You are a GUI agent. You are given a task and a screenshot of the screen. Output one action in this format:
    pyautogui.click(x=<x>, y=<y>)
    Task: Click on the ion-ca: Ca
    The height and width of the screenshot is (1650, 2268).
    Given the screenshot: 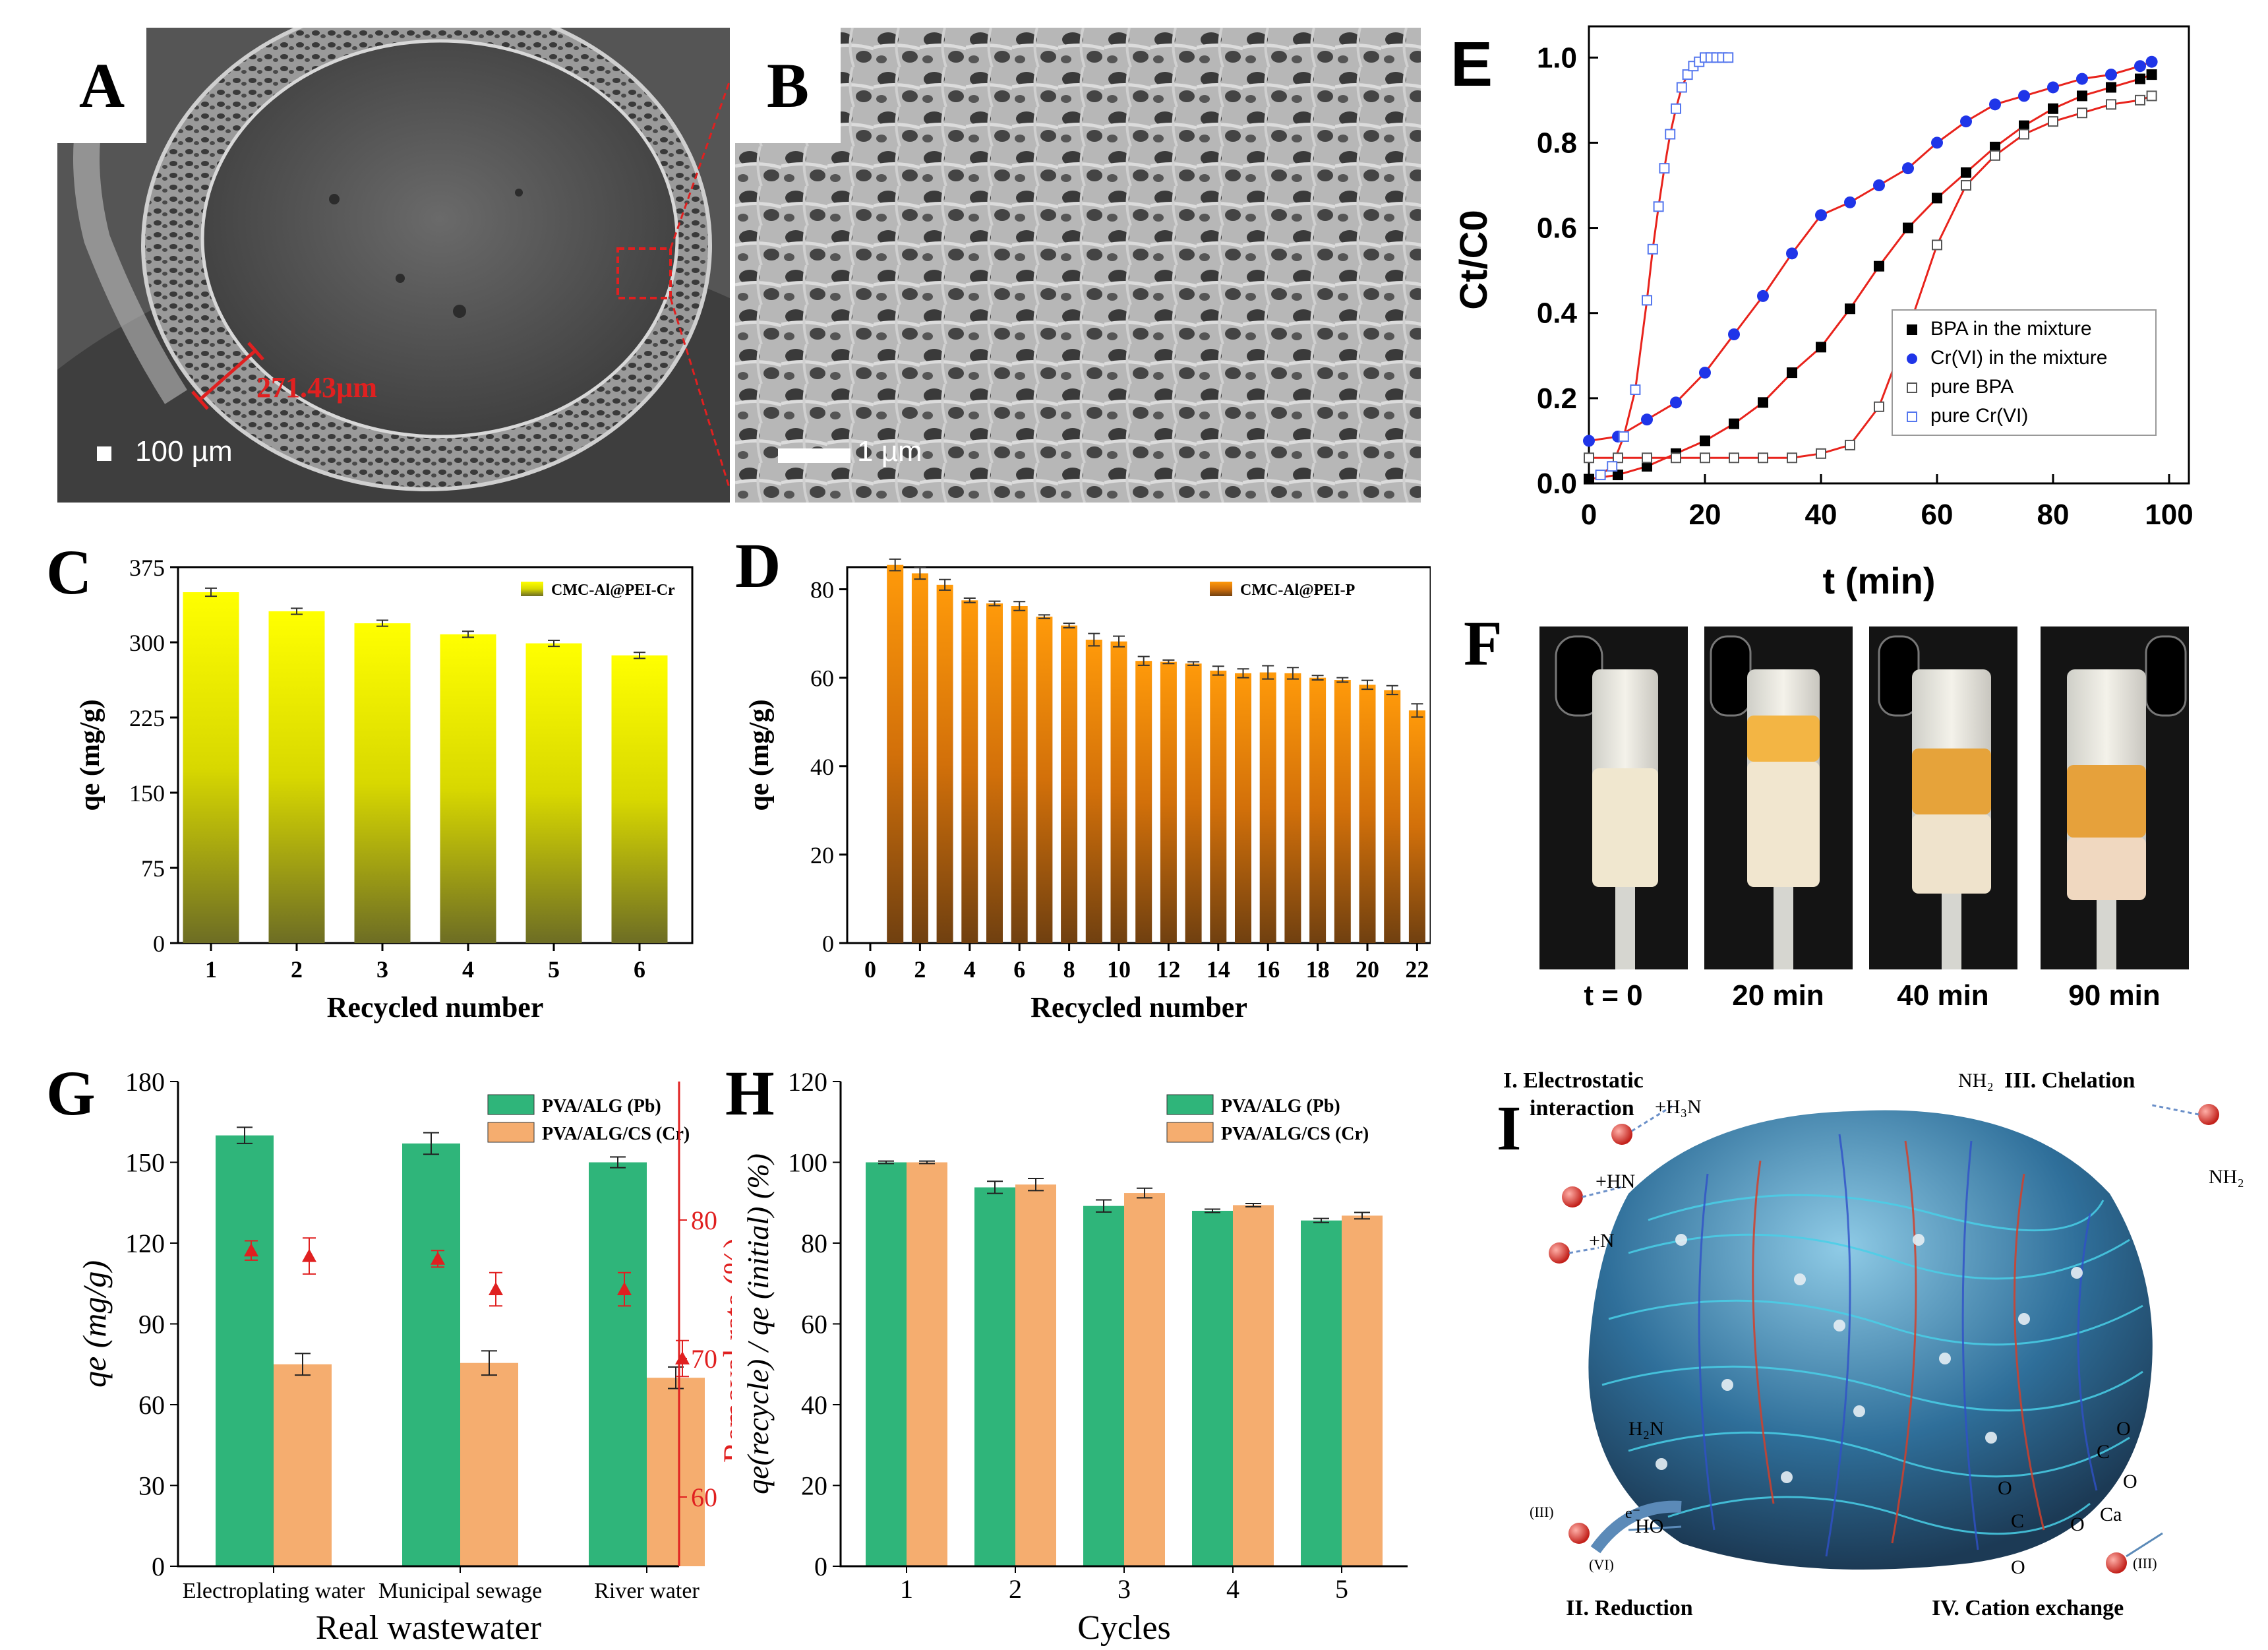 What is the action you would take?
    pyautogui.click(x=2111, y=1514)
    